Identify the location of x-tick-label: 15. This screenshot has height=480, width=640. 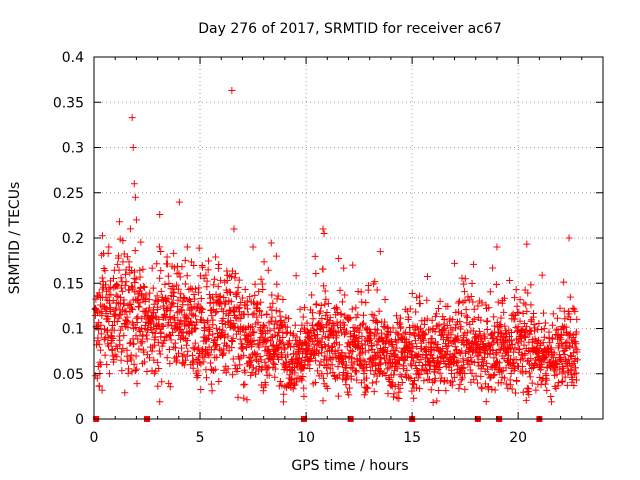
(412, 438).